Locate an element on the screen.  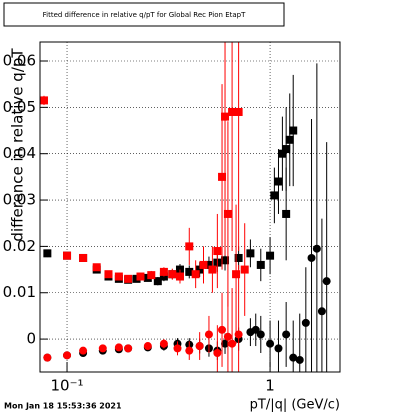
title-box is located at coordinates (144, 14).